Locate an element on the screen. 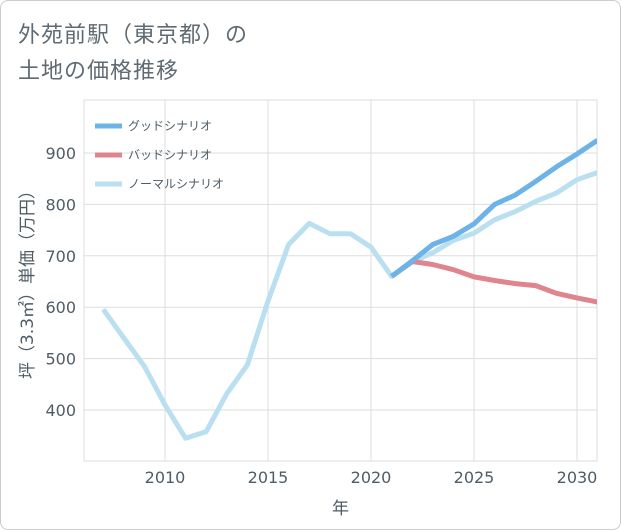 Image resolution: width=621 pixels, height=530 pixels. chart-title: 外苑前駅（東京都）の 土地の価格推移 is located at coordinates (133, 53).